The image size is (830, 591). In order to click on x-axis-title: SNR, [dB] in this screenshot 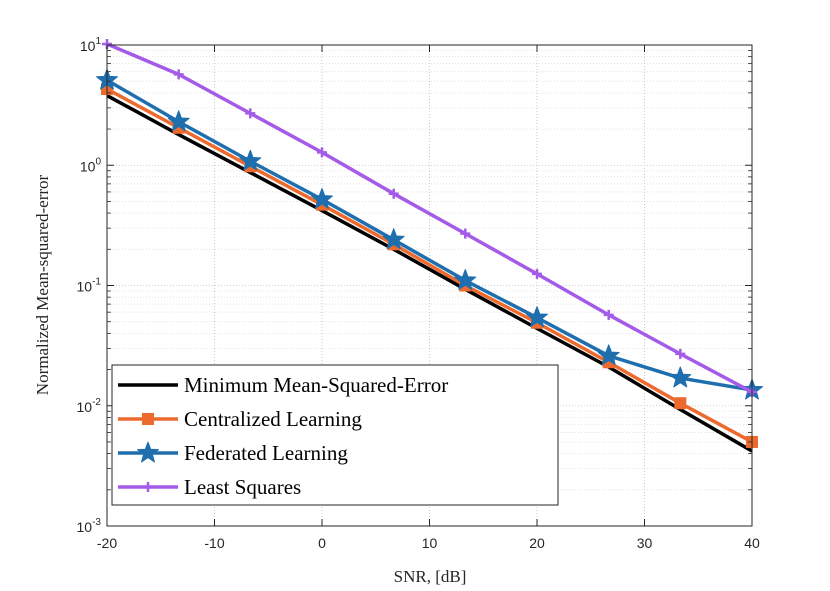, I will do `click(430, 576)`.